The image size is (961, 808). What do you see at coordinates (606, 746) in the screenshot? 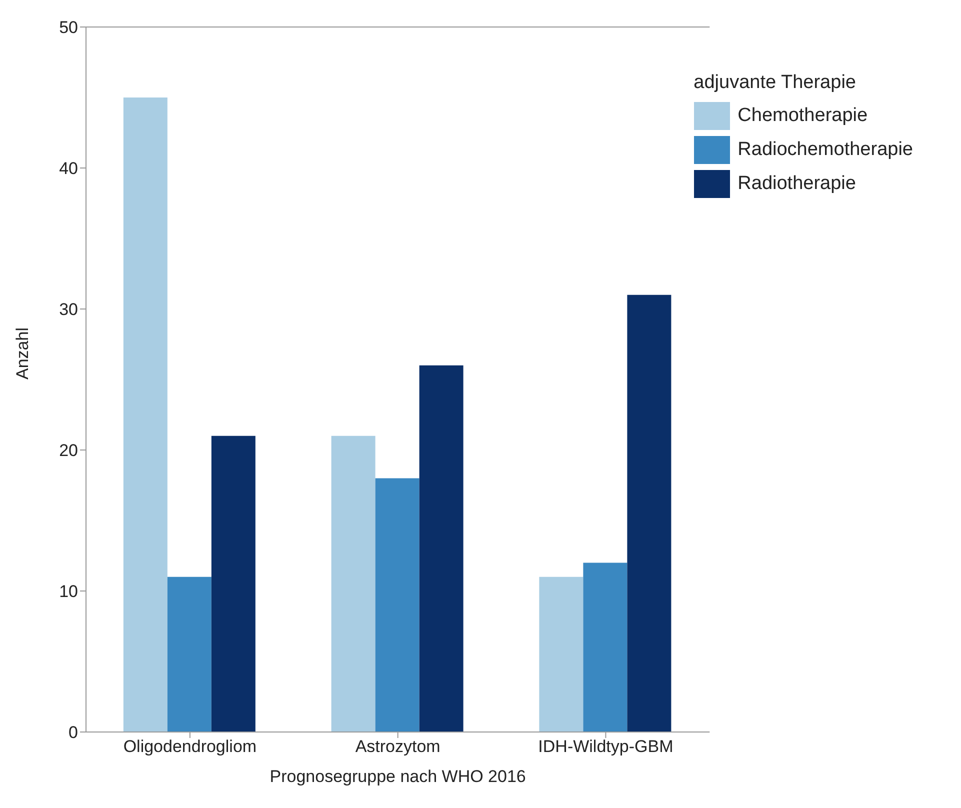
I see `x-tick-label: IDH-Wildtyp-GBM` at bounding box center [606, 746].